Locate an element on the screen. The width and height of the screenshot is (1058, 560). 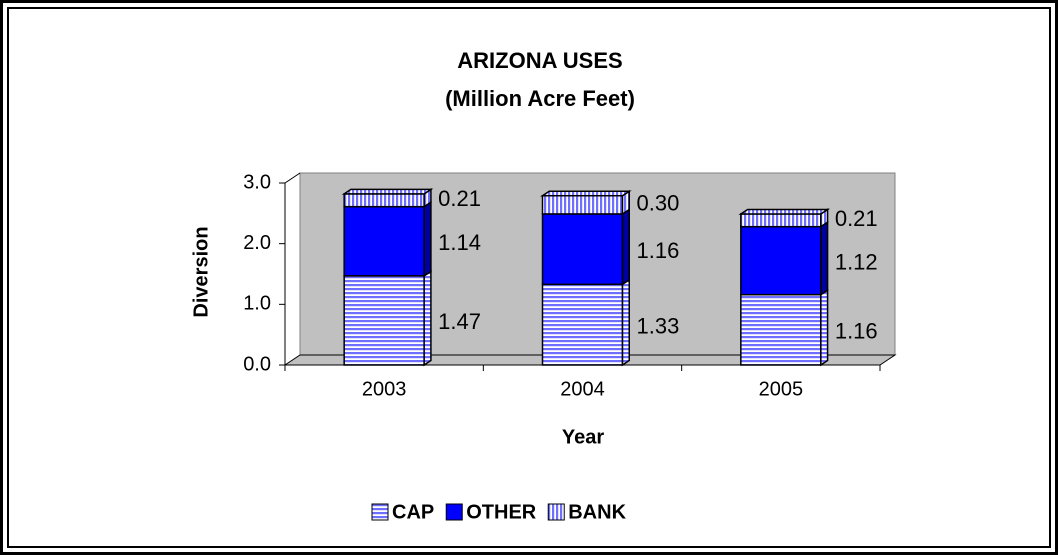
y-axis-depth is located at coordinates (292, 178).